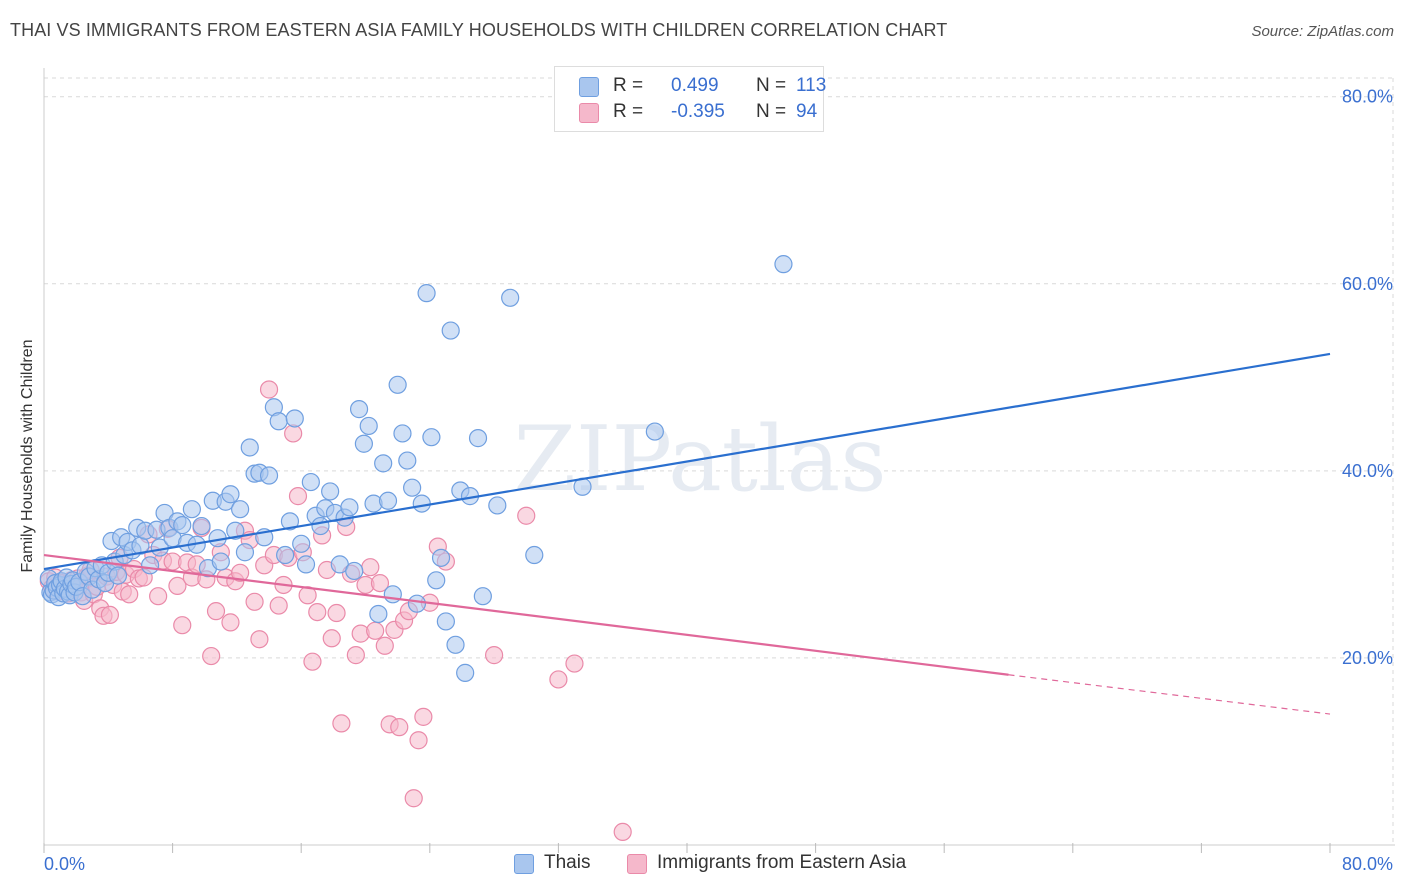 Image resolution: width=1406 pixels, height=892 pixels. What do you see at coordinates (807, 111) in the screenshot?
I see `legend-n-value: 94` at bounding box center [807, 111].